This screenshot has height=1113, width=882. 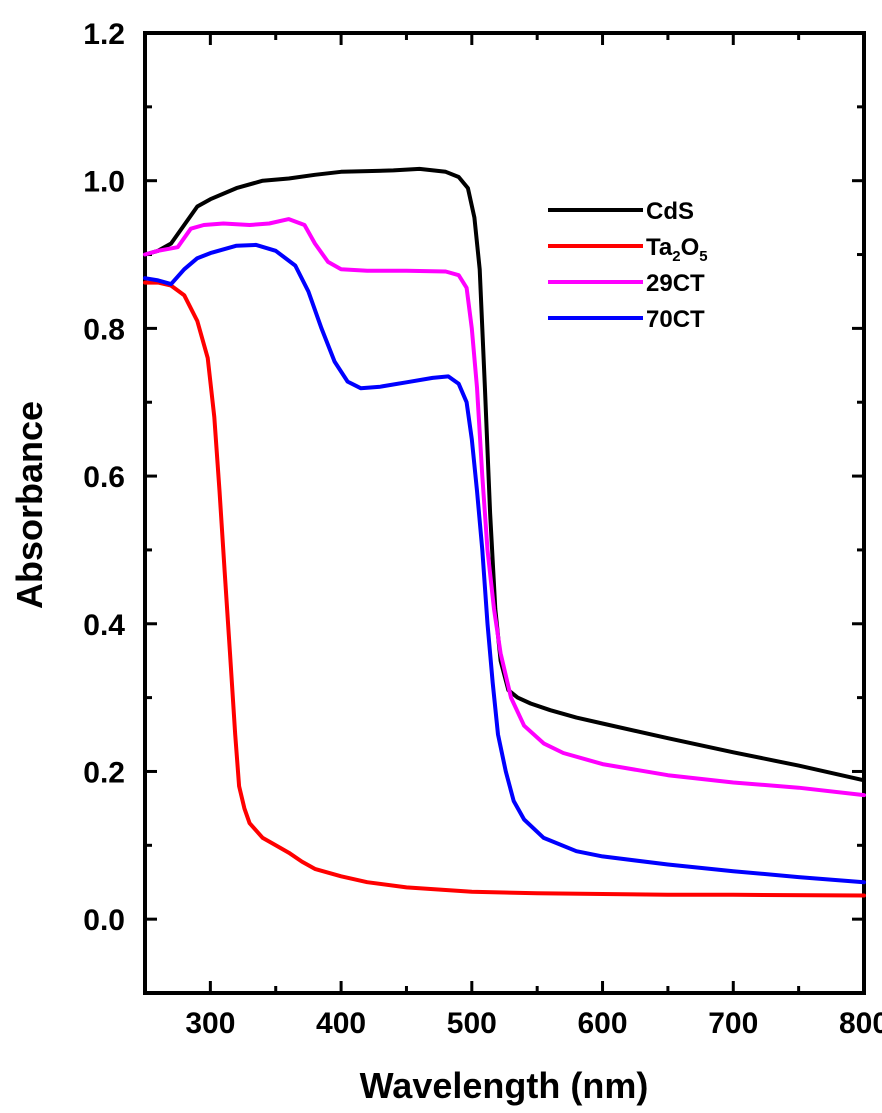 What do you see at coordinates (104, 182) in the screenshot?
I see `y-tick-label: 1.0` at bounding box center [104, 182].